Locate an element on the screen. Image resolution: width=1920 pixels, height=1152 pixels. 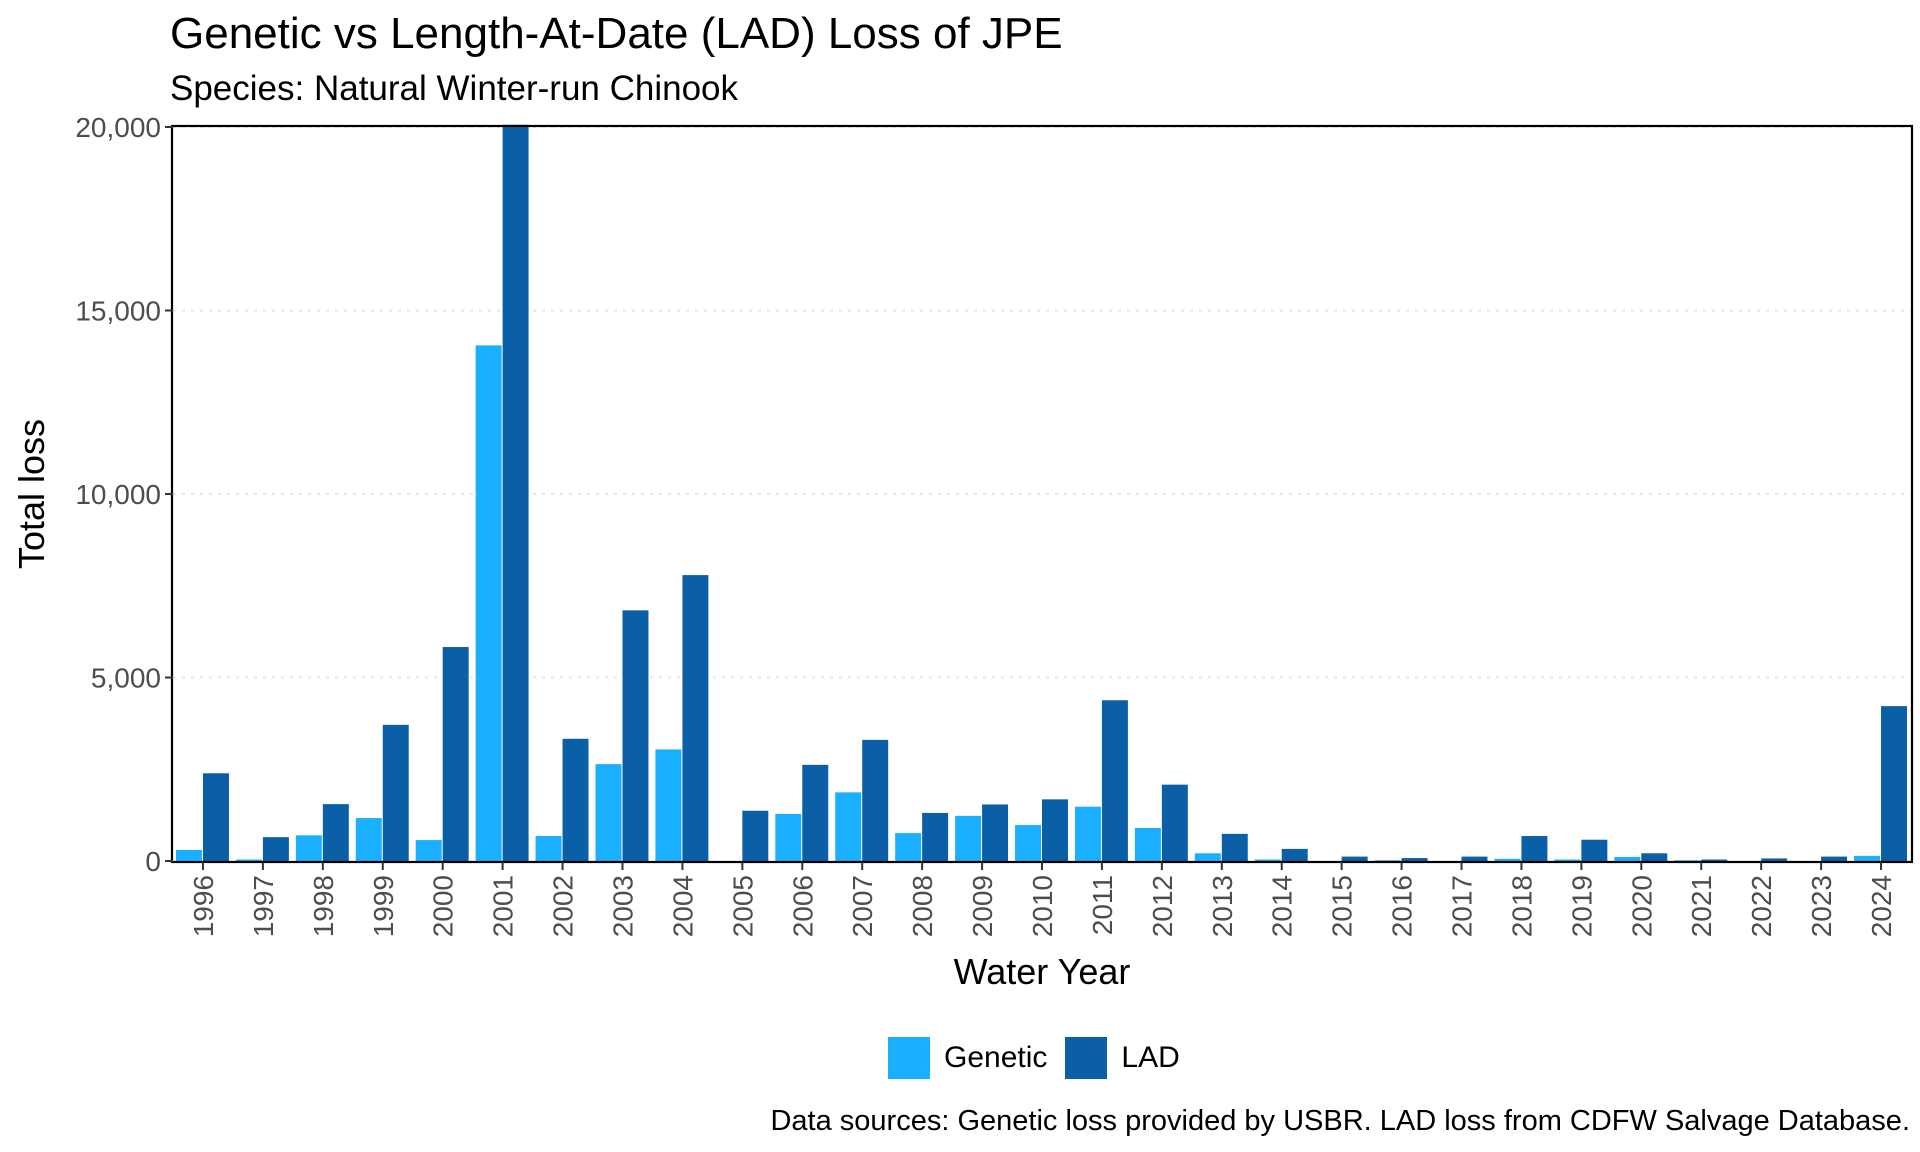
bar-genetic-2010 is located at coordinates (1028, 843).